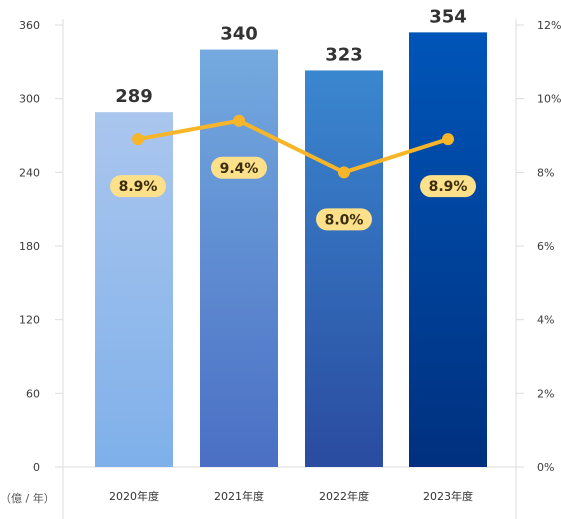 The width and height of the screenshot is (561, 519). Describe the element at coordinates (29, 99) in the screenshot. I see `left-tick-label: 300` at that location.